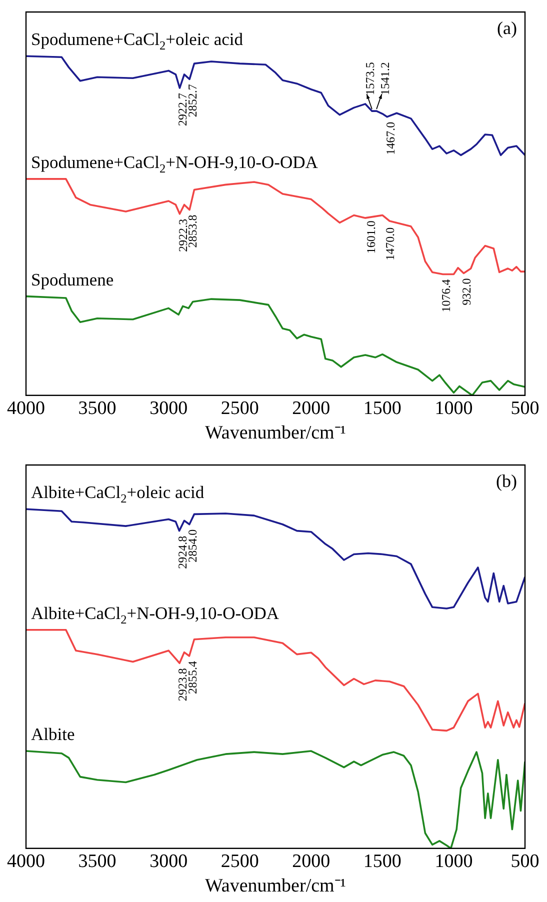  What do you see at coordinates (389, 243) in the screenshot?
I see `annotation: 1470.0` at bounding box center [389, 243].